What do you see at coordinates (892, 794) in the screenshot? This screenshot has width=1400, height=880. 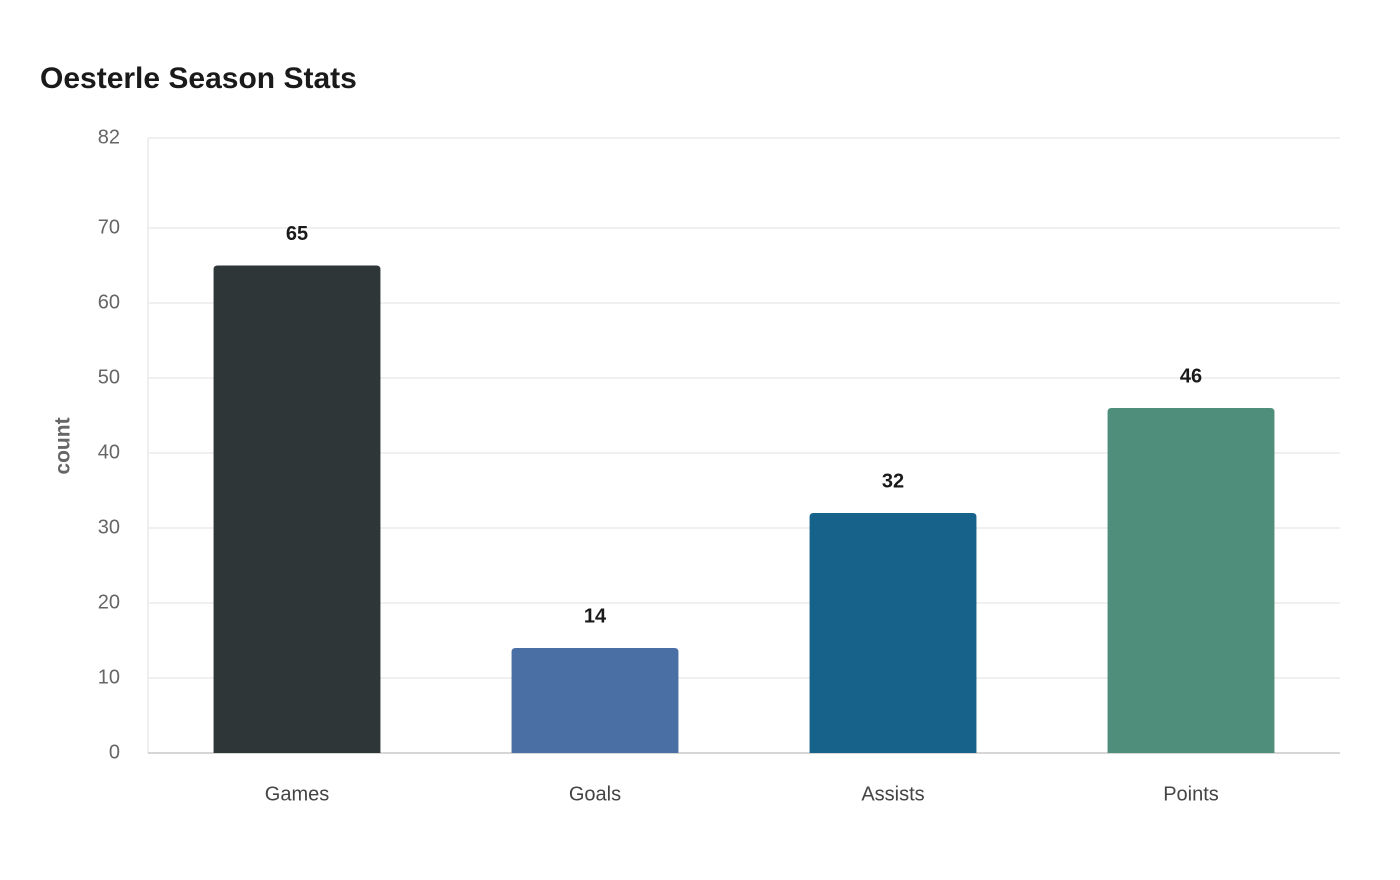 I see `x-tick-label: Assists` at bounding box center [892, 794].